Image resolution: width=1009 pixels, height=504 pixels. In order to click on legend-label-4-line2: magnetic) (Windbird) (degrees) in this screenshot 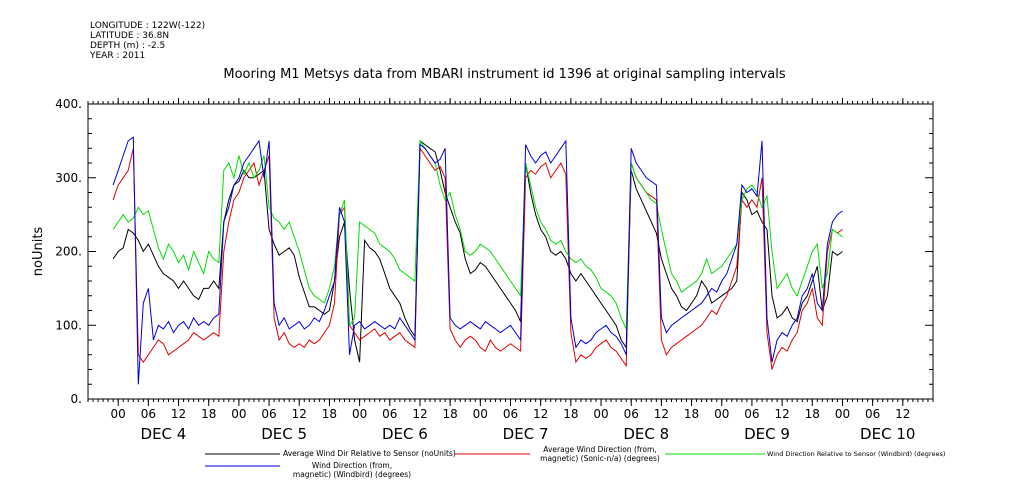, I will do `click(352, 474)`.